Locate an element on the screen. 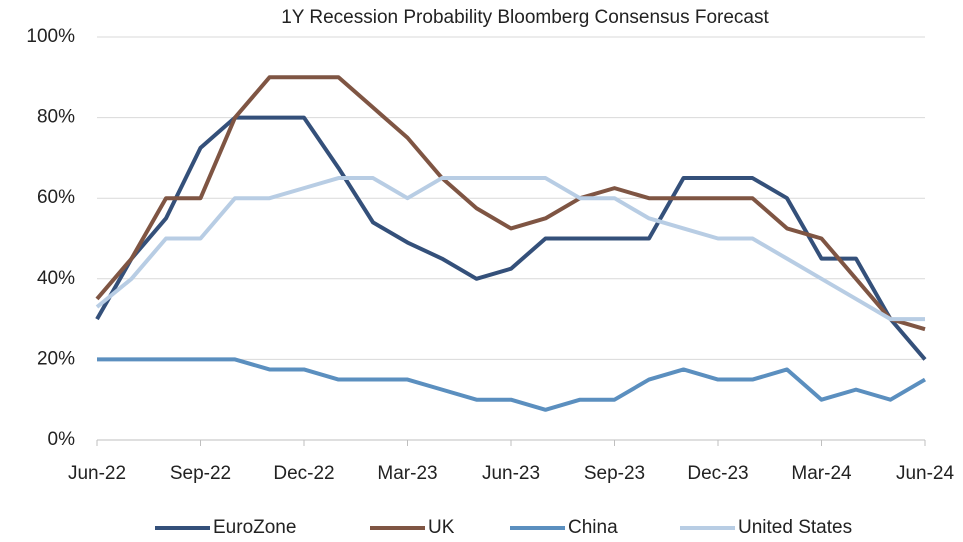 This screenshot has height=542, width=963. x-tick-label: Jun-22 is located at coordinates (97, 473).